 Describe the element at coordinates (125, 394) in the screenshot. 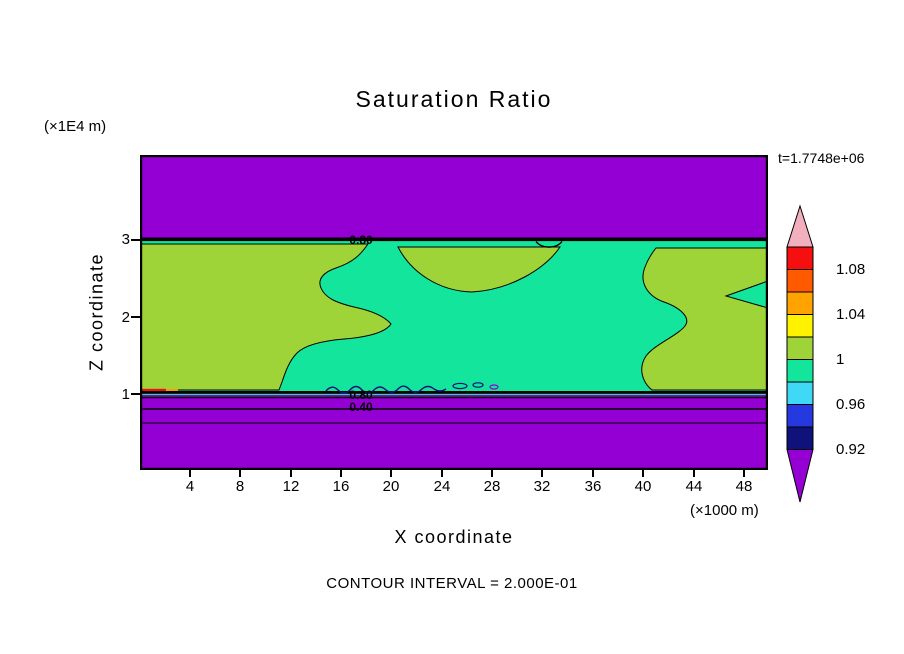

I see `y-tick-label: 1` at that location.